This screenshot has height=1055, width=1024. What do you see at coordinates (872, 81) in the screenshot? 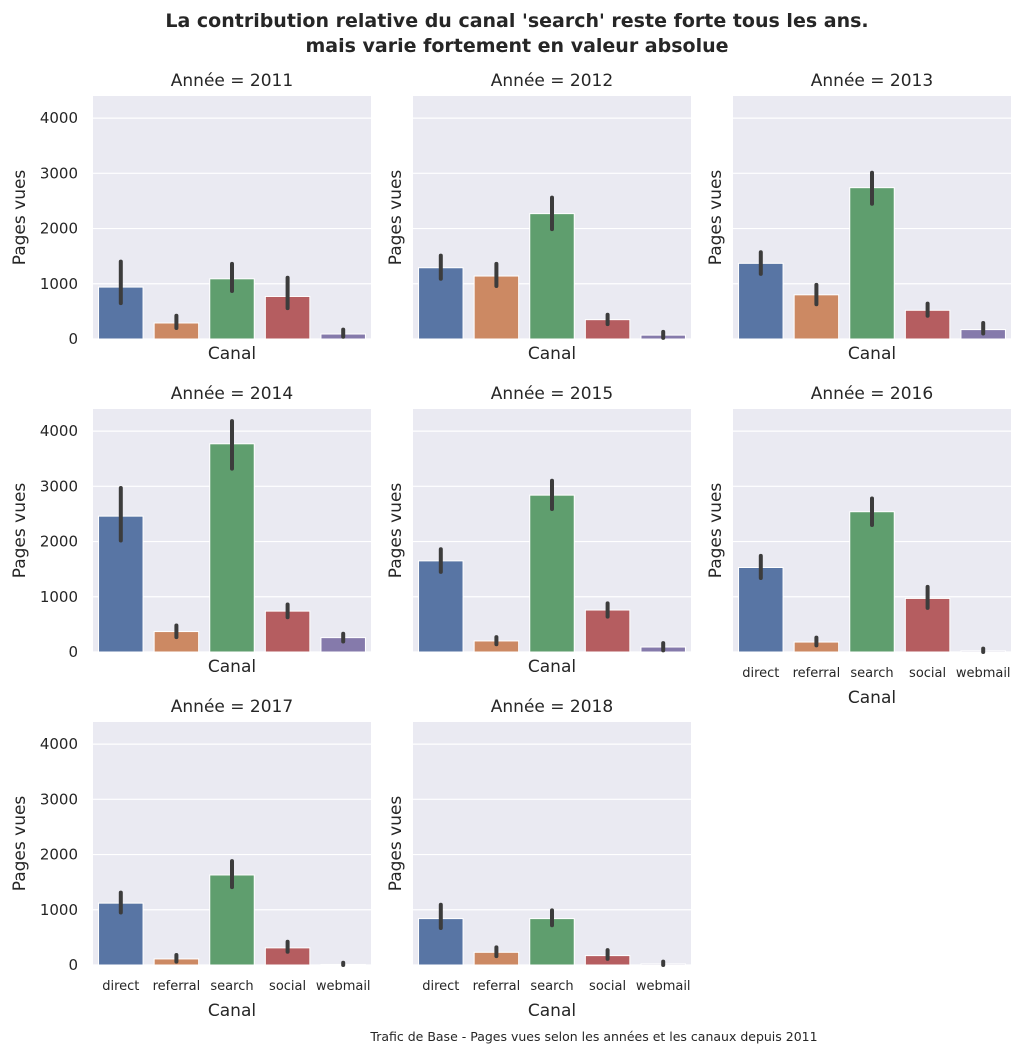
I see `facet-title: Année = 2013` at bounding box center [872, 81].